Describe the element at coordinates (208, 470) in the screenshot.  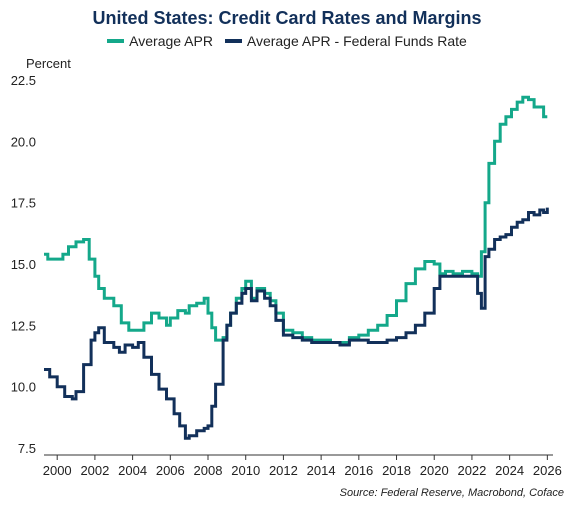
I see `x-tick-label: 2008` at that location.